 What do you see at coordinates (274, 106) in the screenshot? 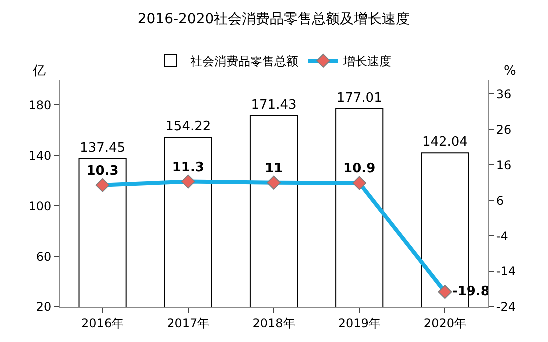
I see `data-label: 171.43` at bounding box center [274, 106].